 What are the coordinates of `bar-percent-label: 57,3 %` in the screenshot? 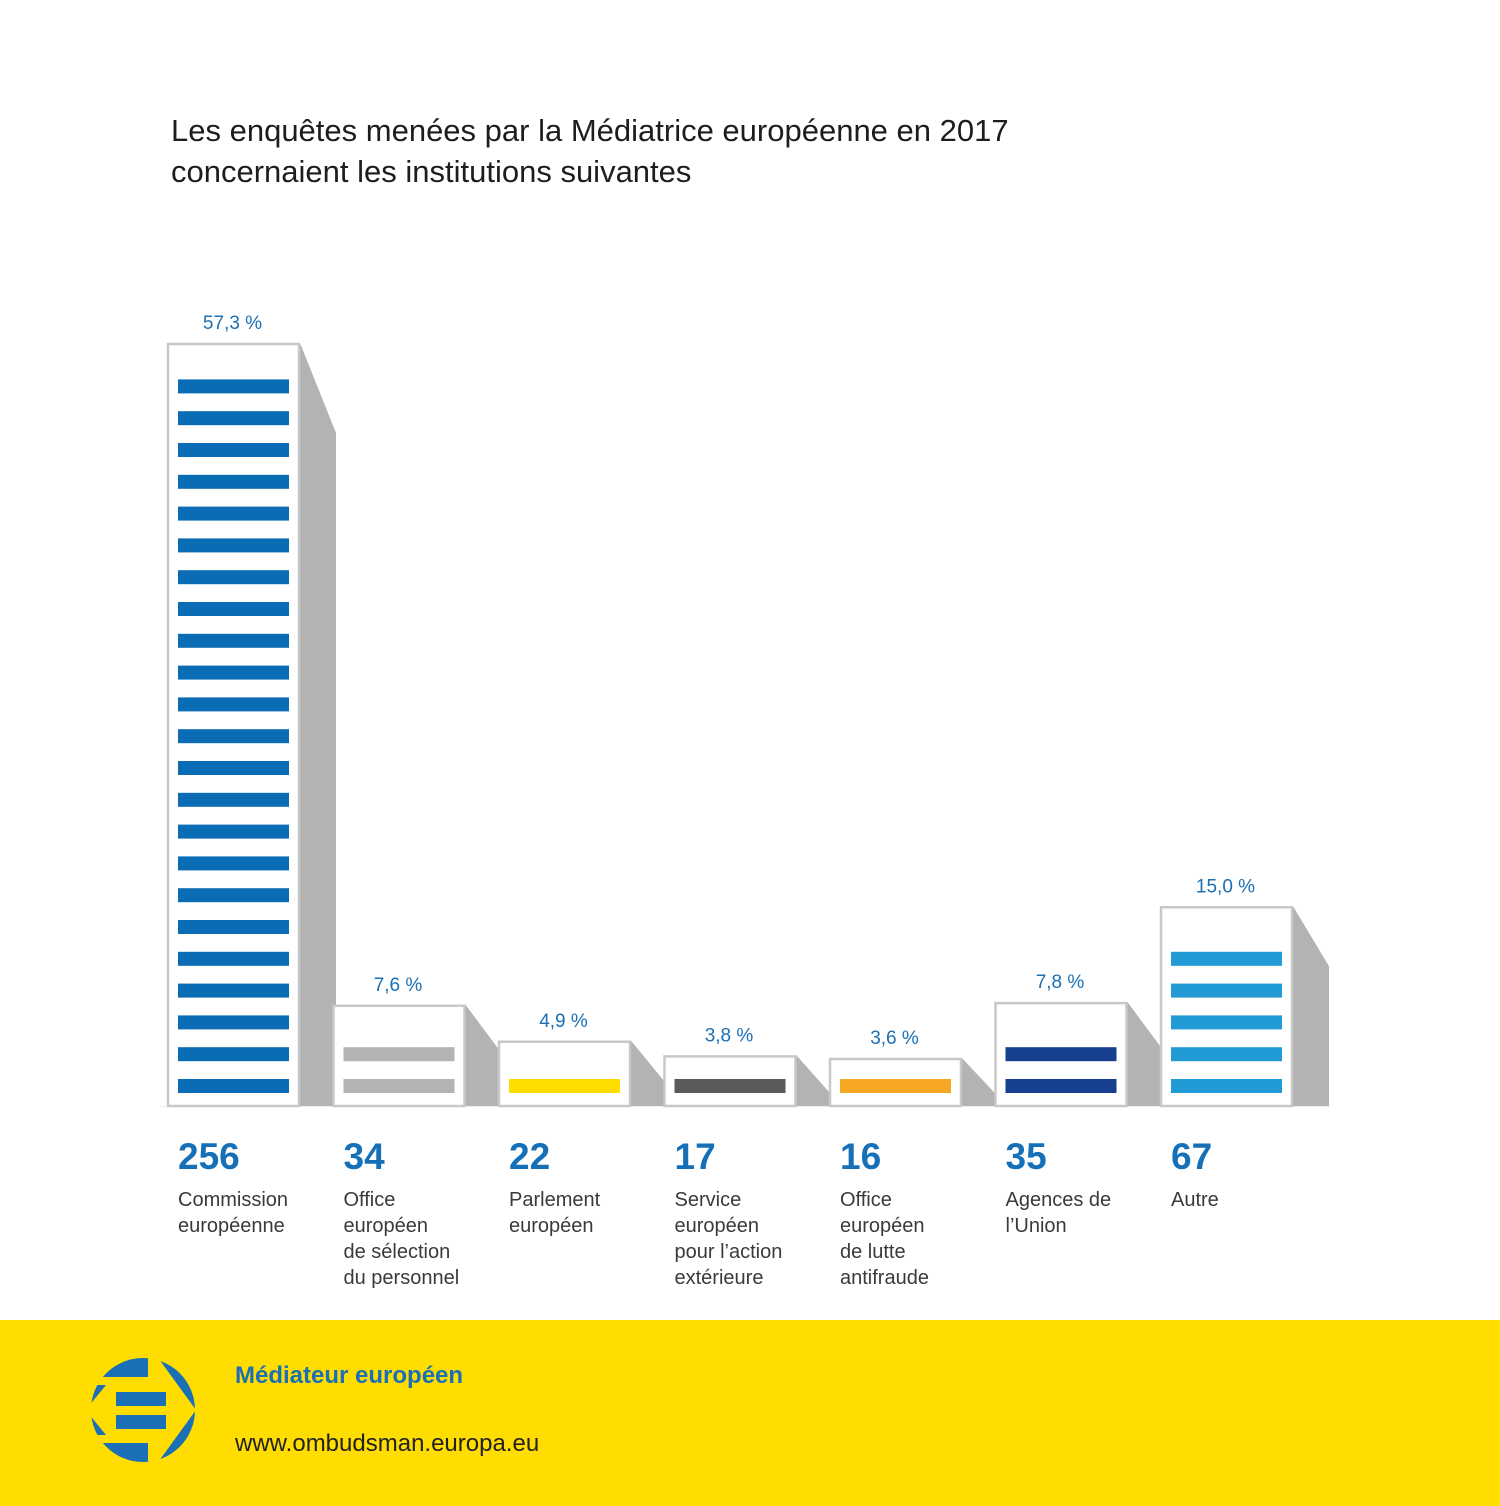 It's located at (232, 323).